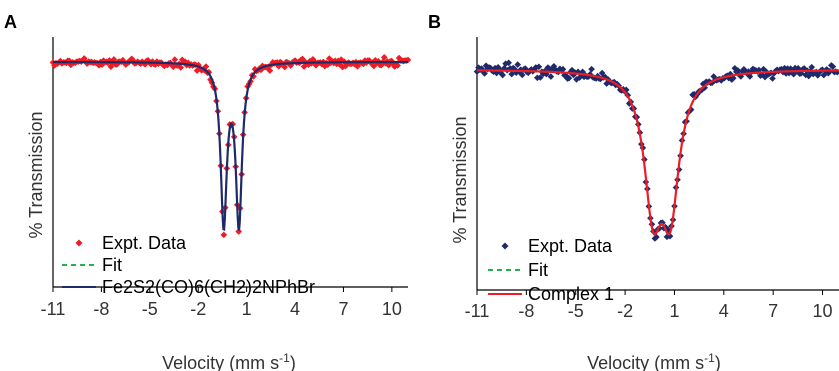 This screenshot has height=371, width=839. Describe the element at coordinates (229, 361) in the screenshot. I see `x-axis-label: Velocity (mm s-1)` at that location.